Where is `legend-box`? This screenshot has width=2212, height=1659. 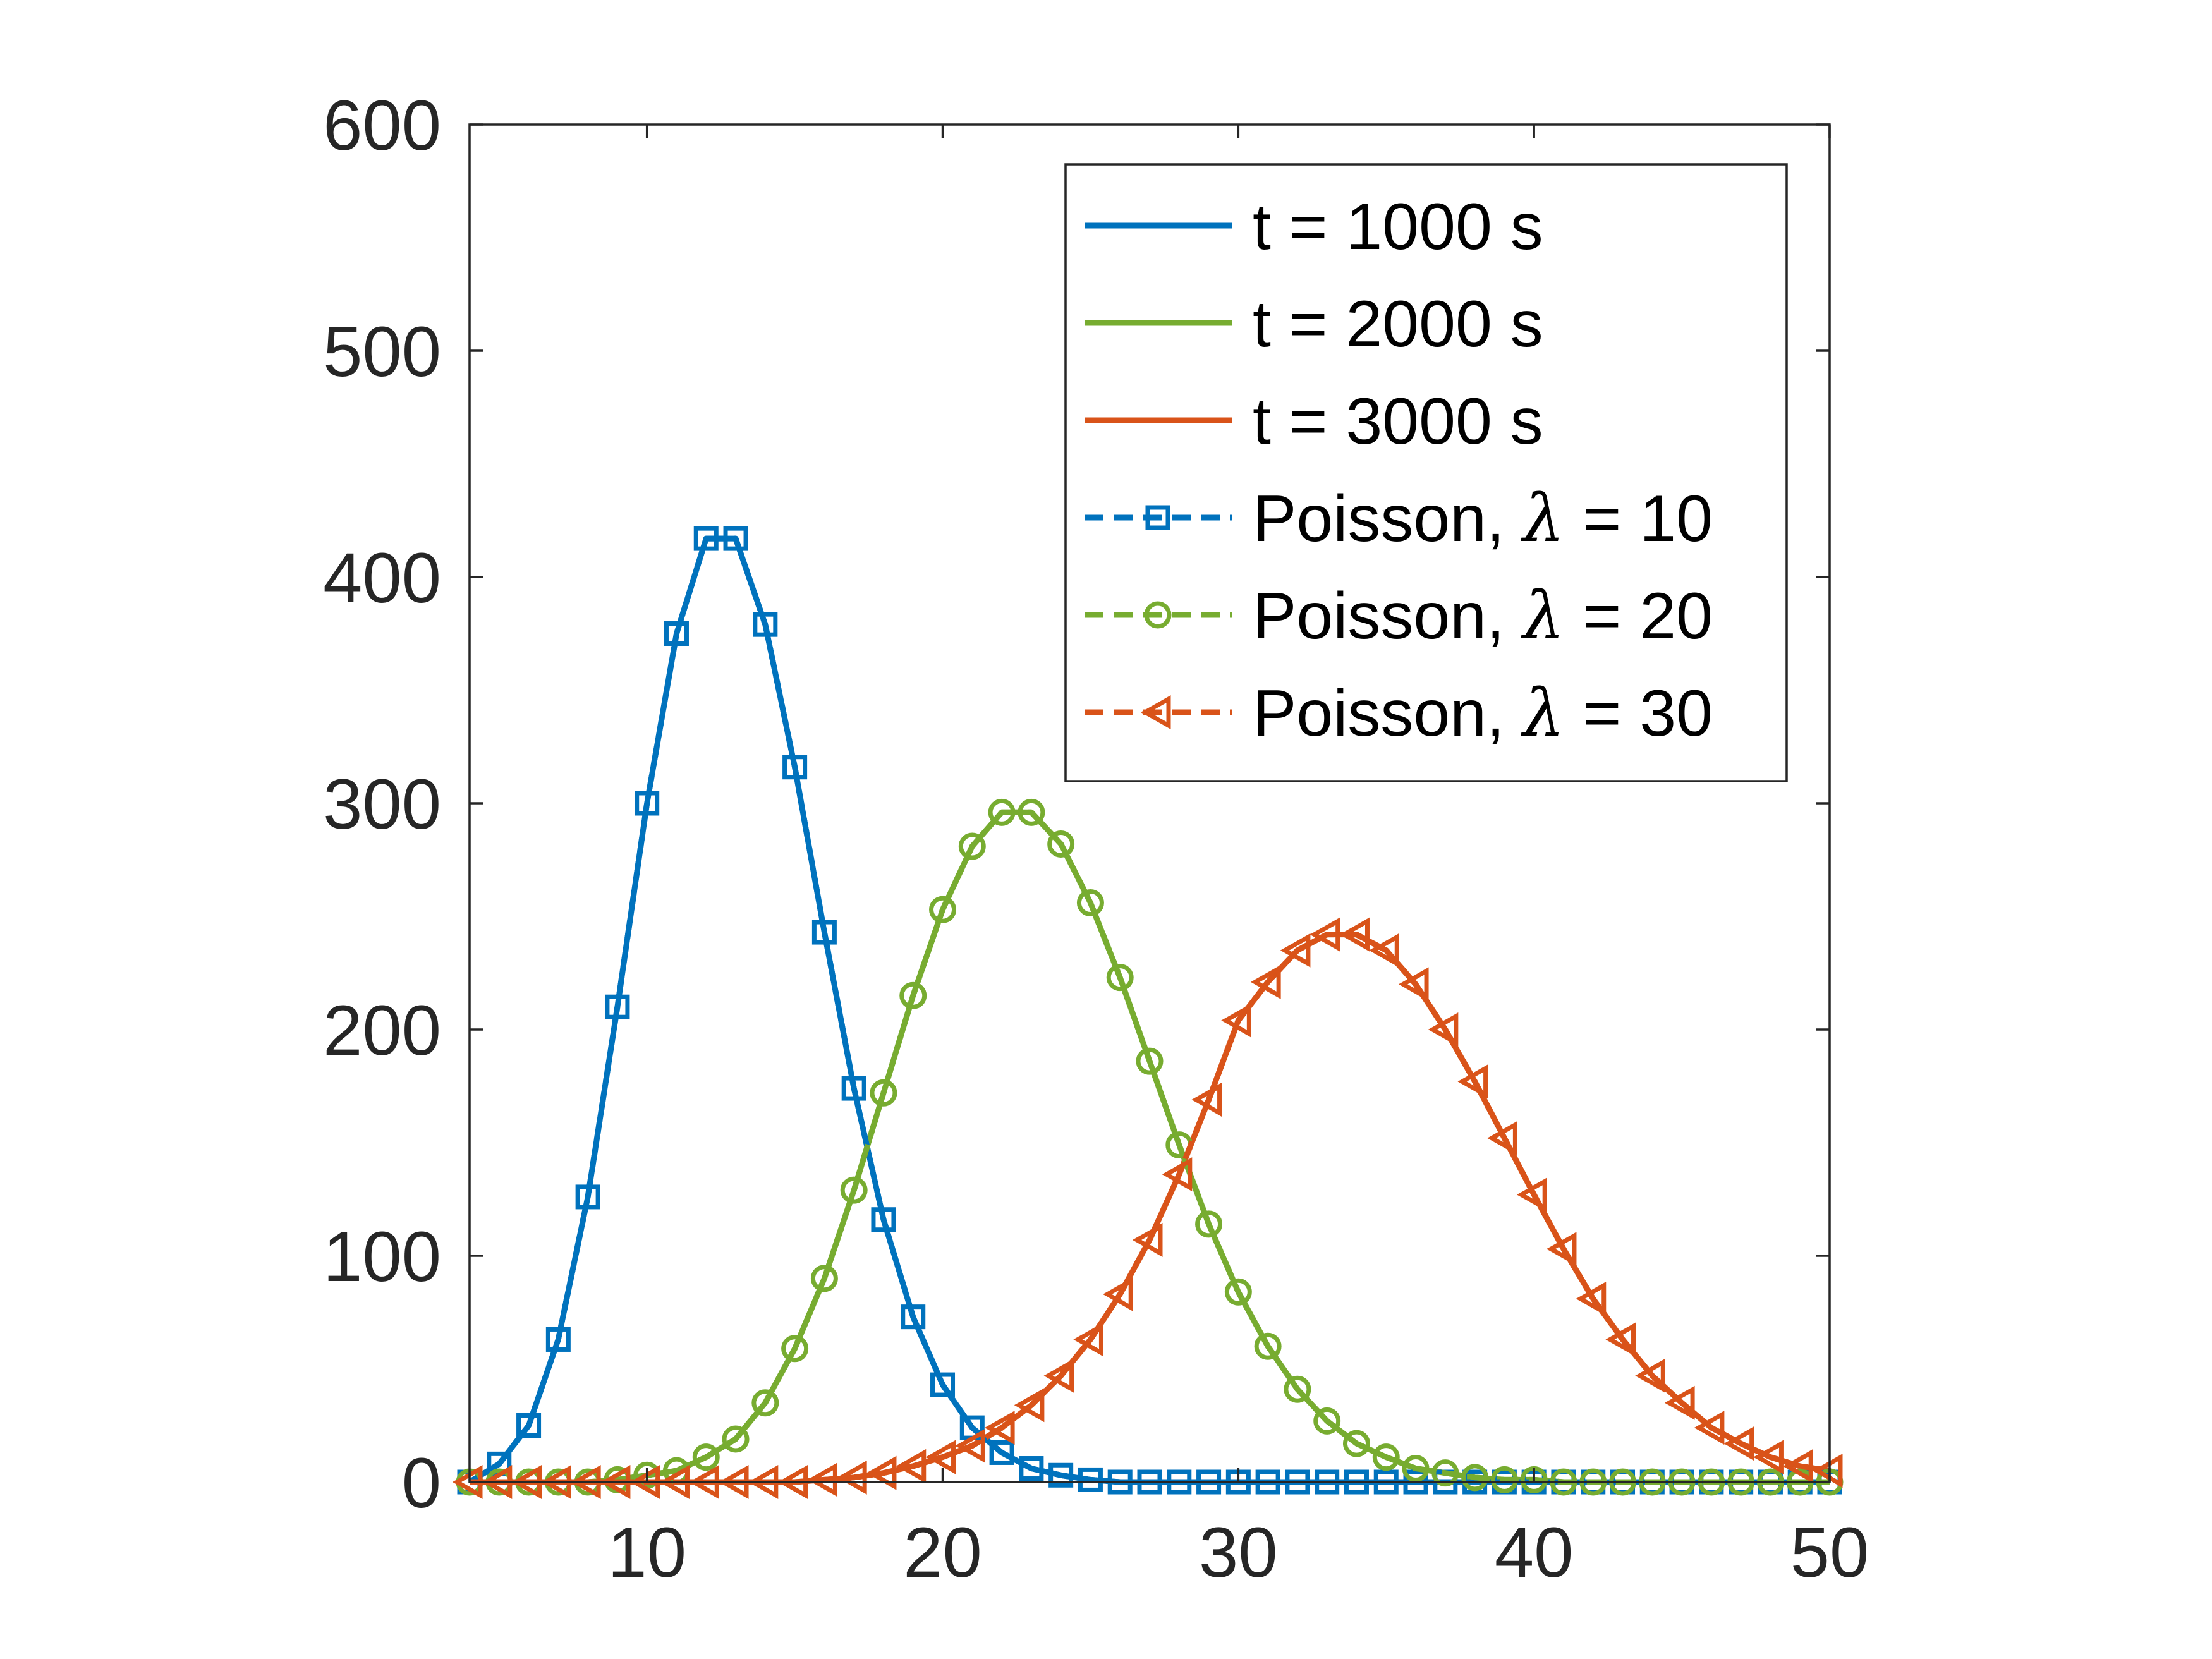
legend-box is located at coordinates (1426, 472).